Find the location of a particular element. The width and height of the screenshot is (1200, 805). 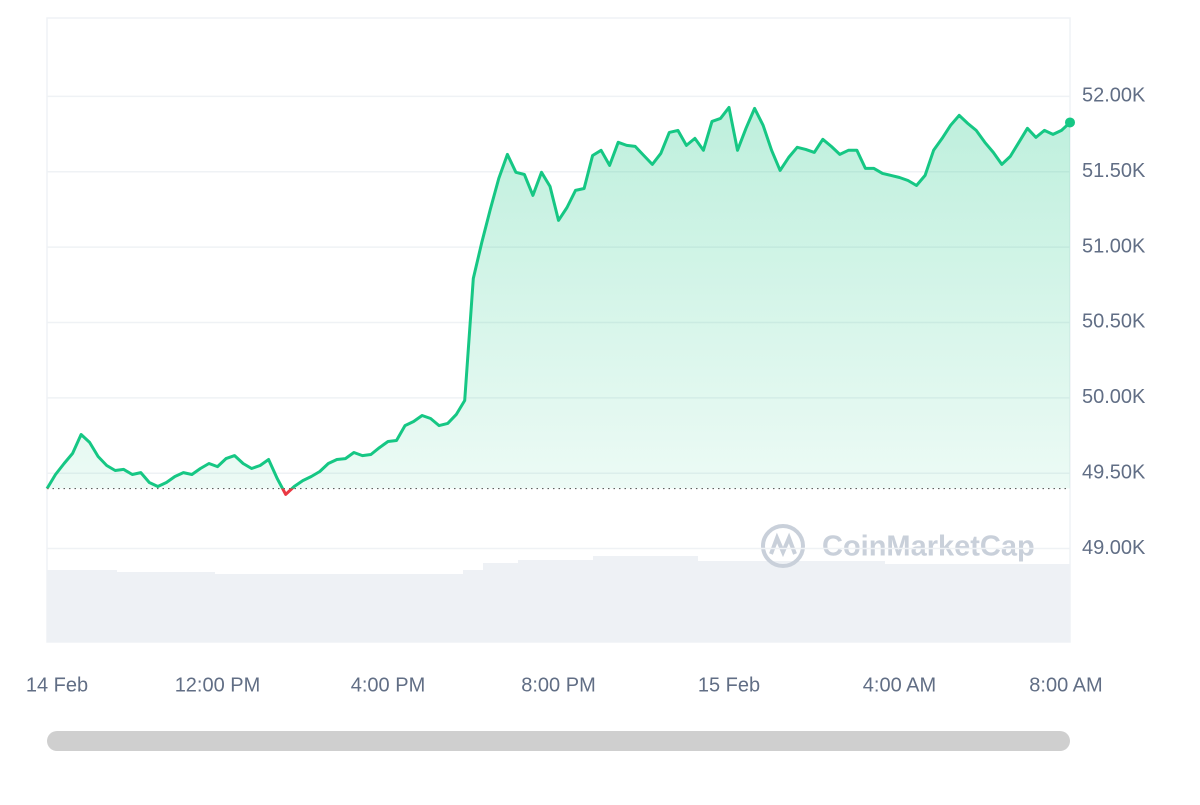

x-tick-label: 8:00 PM is located at coordinates (558, 685).